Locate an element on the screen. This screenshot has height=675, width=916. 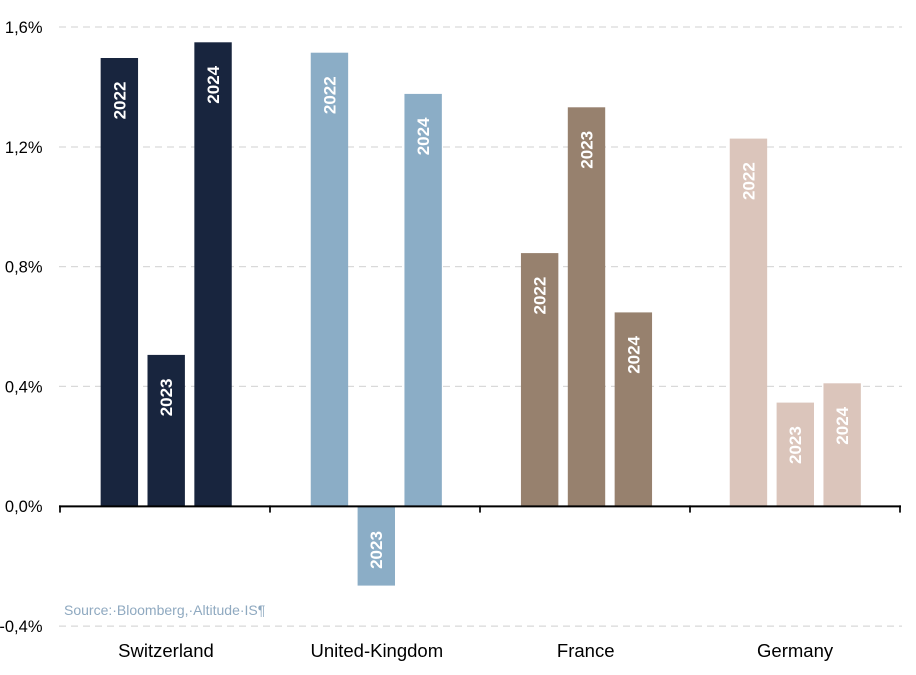
svg-text: France is located at coordinates (586, 650).